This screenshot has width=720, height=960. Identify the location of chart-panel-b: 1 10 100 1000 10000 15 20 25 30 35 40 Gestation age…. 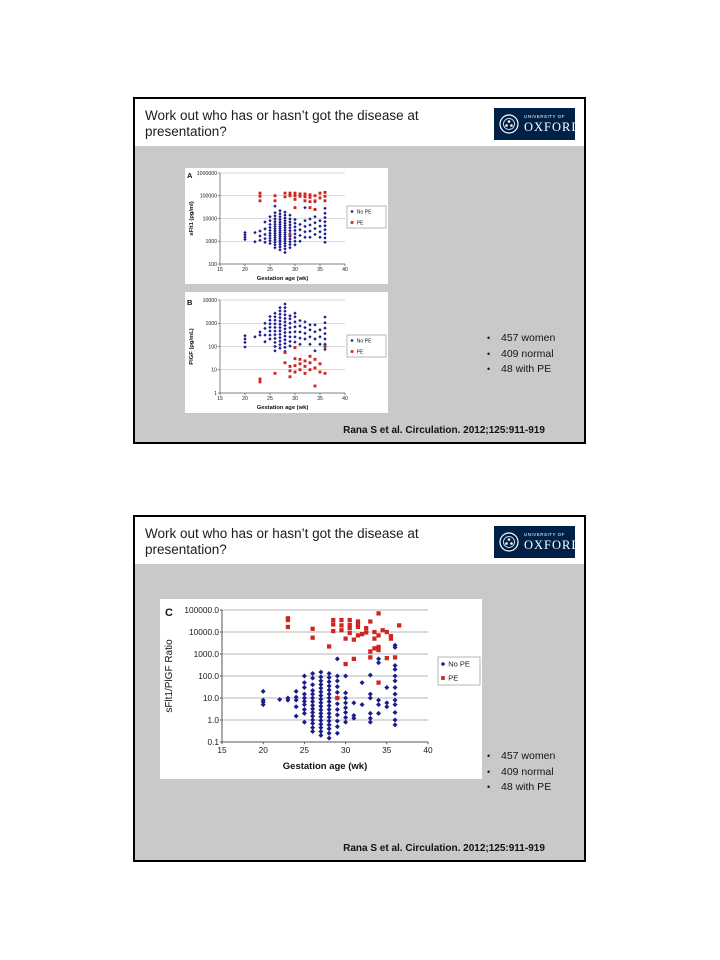
(286, 352).